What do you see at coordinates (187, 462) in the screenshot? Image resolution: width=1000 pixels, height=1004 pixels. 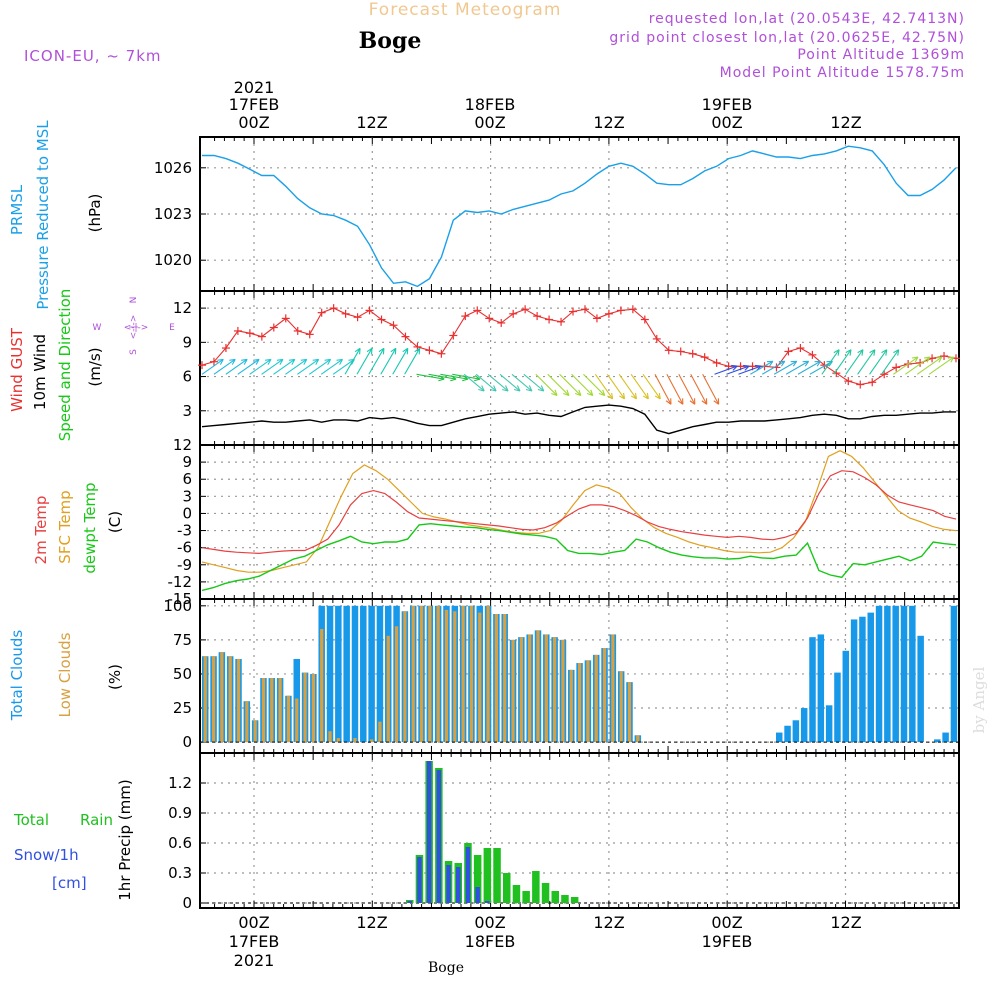 I see `y-tick-label: 9` at bounding box center [187, 462].